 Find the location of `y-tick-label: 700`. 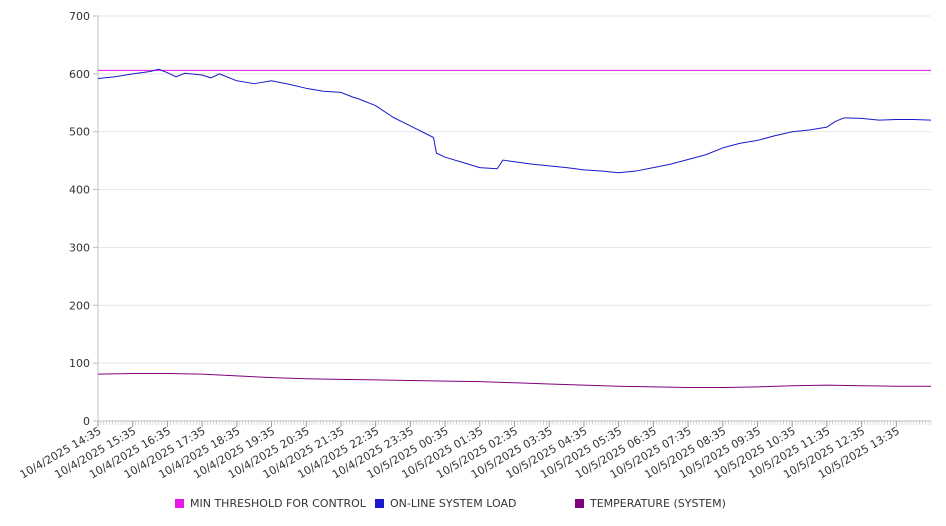

y-tick-label: 700 is located at coordinates (79, 16).